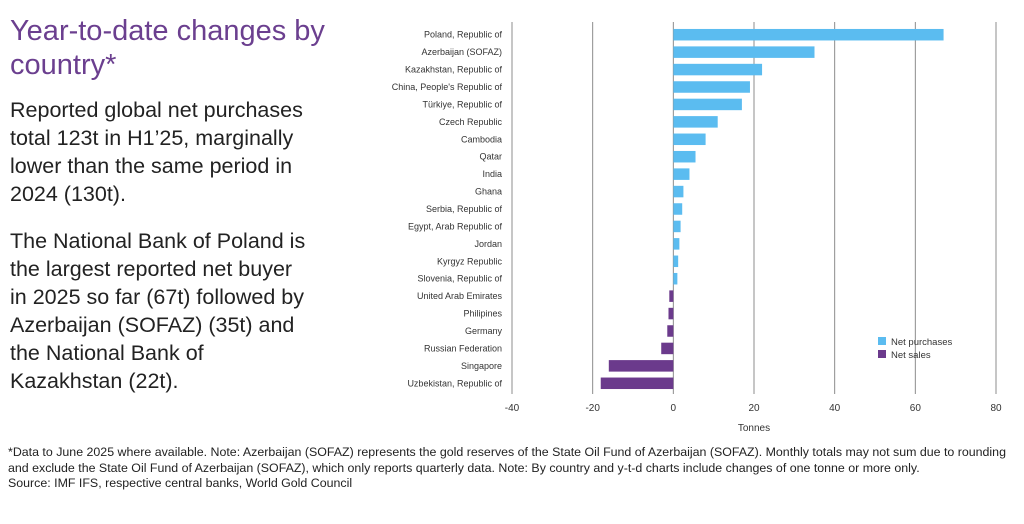 This screenshot has height=524, width=1024. Describe the element at coordinates (454, 383) in the screenshot. I see `category-label: Uzbekistan, Republic of` at that location.